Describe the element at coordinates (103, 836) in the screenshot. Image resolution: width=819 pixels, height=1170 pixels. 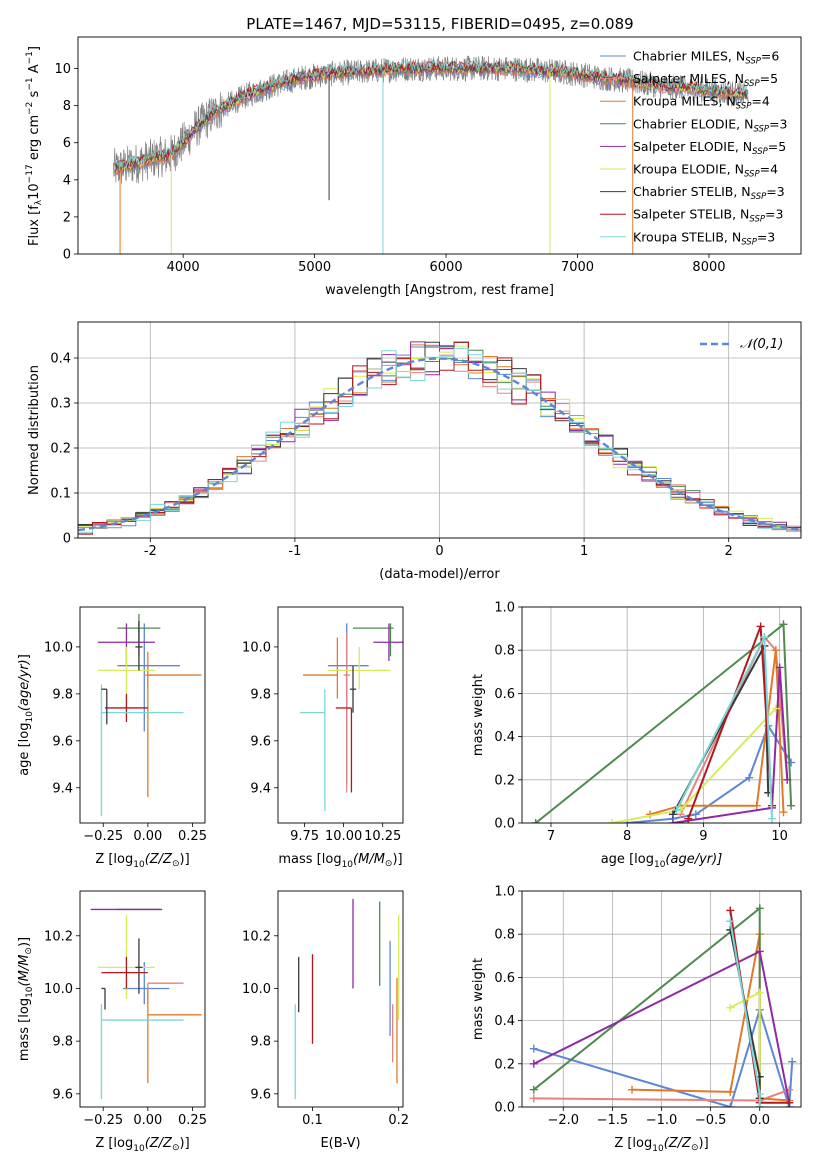
I see `x-tick-label: −0.25` at that location.